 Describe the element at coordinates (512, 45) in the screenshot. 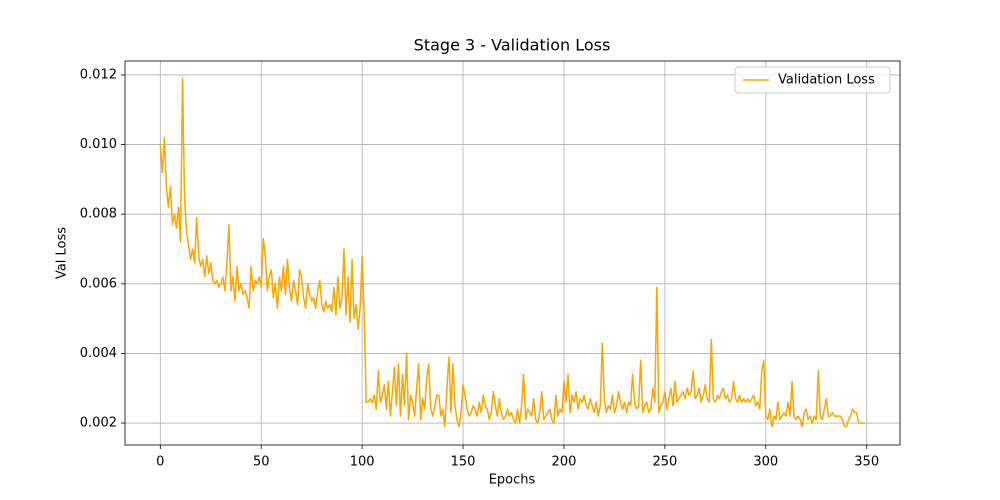

I see `chart-title: Stage 3 - Validation Loss` at that location.